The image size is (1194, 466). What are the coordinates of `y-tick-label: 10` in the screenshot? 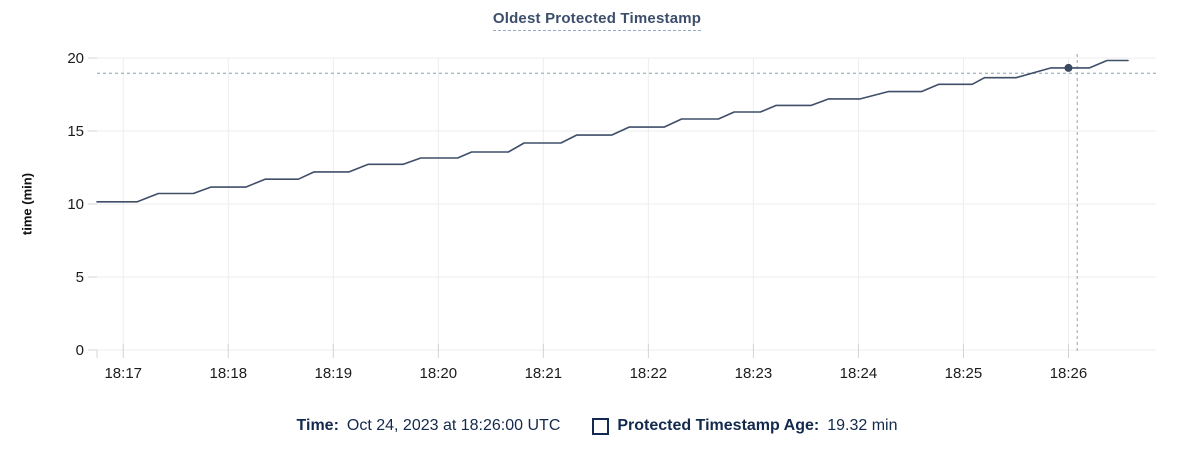 It's located at (75, 204).